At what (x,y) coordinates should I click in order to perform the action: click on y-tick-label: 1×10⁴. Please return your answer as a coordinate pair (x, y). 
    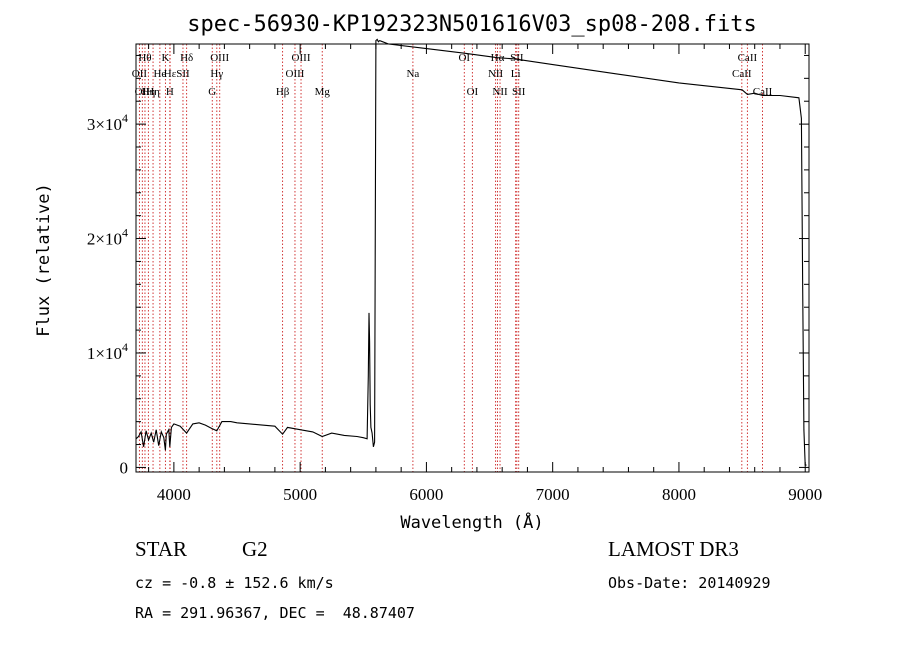
    Looking at the image, I should click on (107, 351).